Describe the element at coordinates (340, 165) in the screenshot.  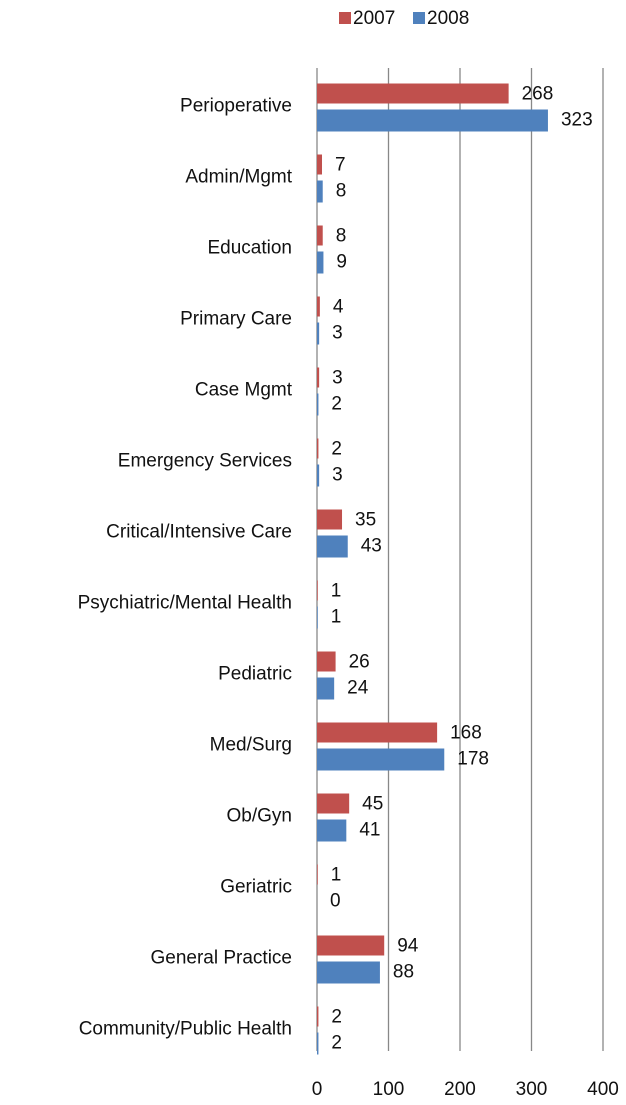
I see `data-label: 7` at that location.